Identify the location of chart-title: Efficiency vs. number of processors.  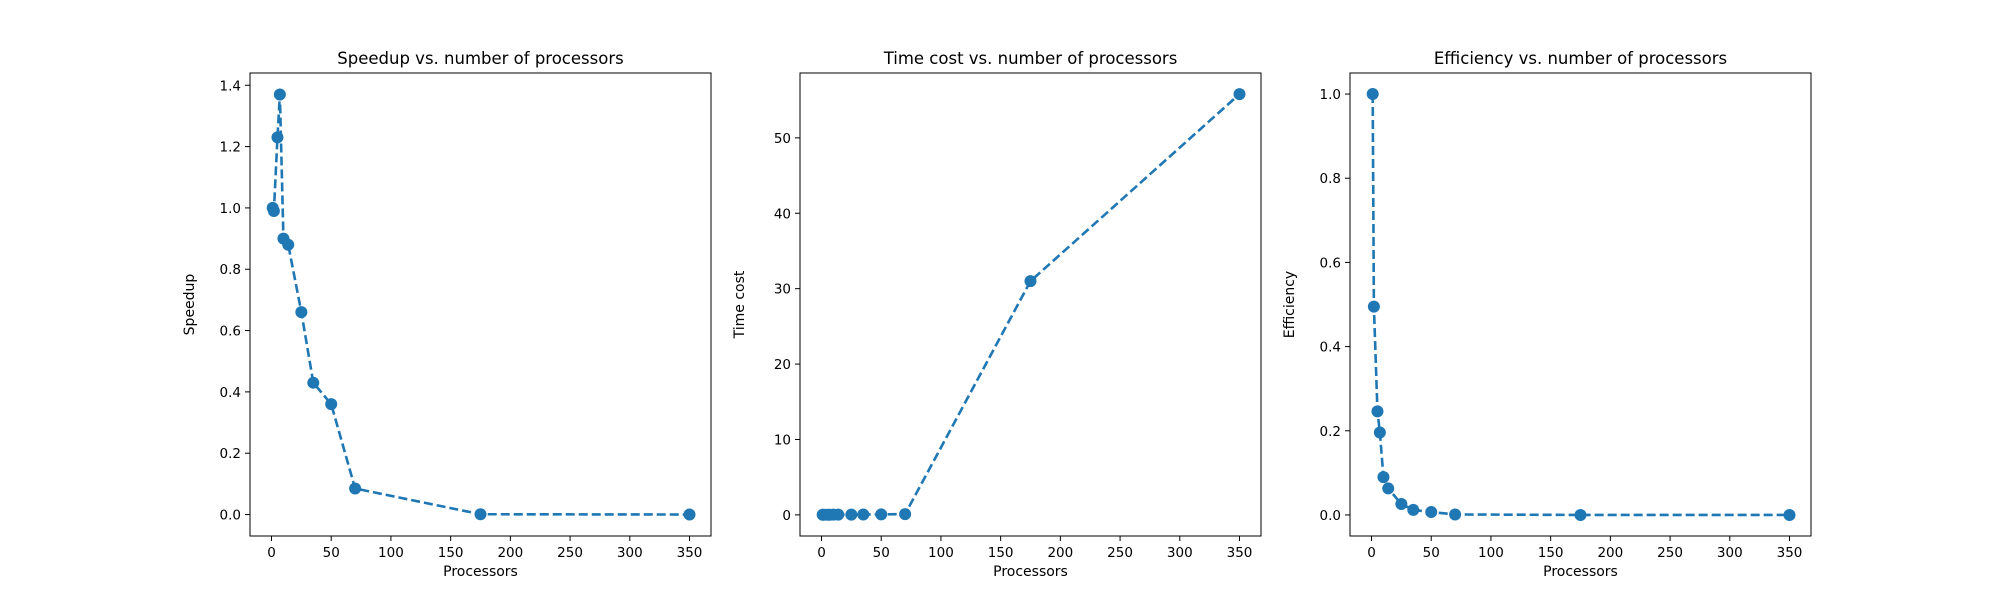
(1580, 58).